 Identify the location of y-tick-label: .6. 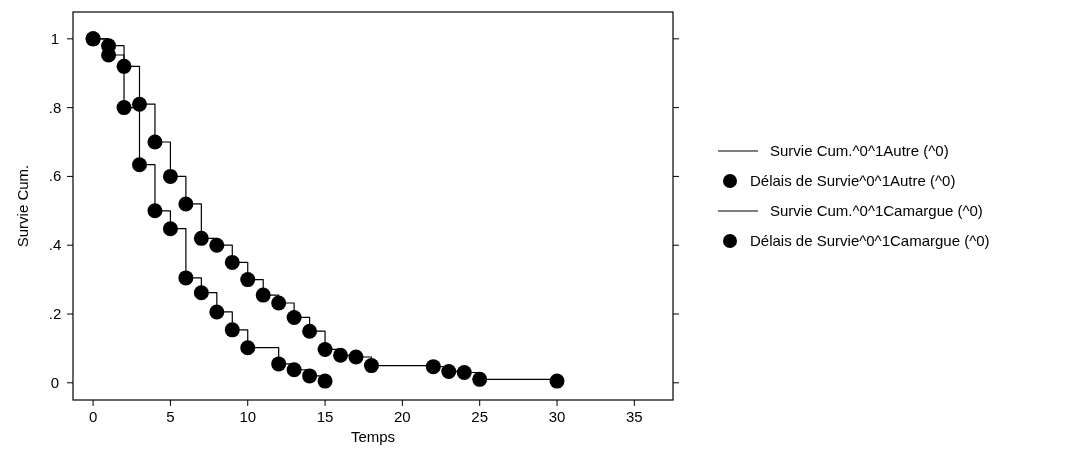
(55, 176).